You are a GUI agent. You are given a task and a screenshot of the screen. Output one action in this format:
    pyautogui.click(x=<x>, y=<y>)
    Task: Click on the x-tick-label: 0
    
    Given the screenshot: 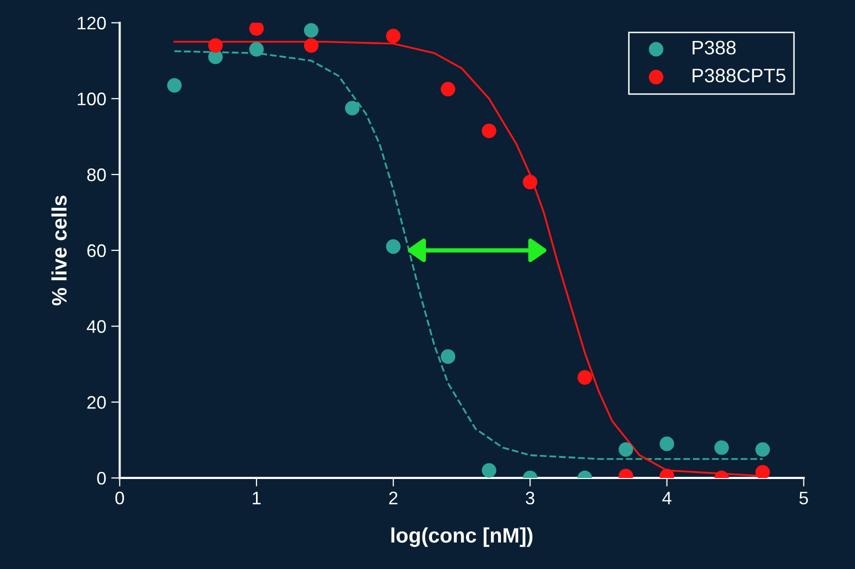 What is the action you would take?
    pyautogui.click(x=119, y=498)
    